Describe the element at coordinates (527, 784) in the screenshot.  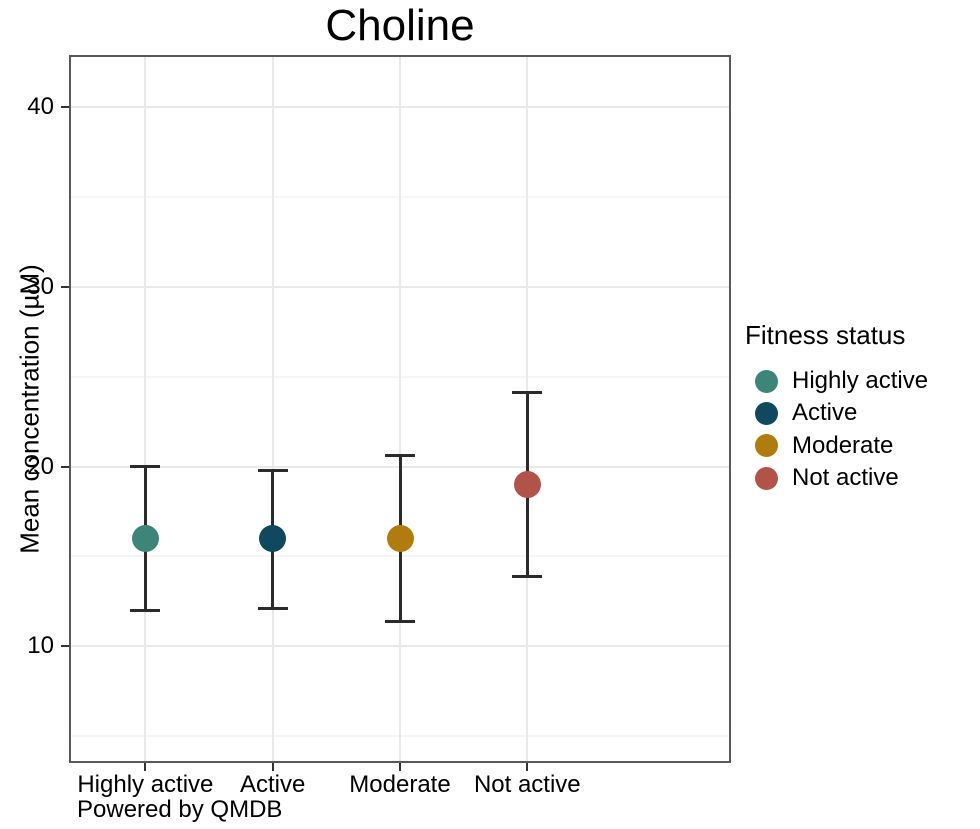
I see `x-tick-label: Not active` at that location.